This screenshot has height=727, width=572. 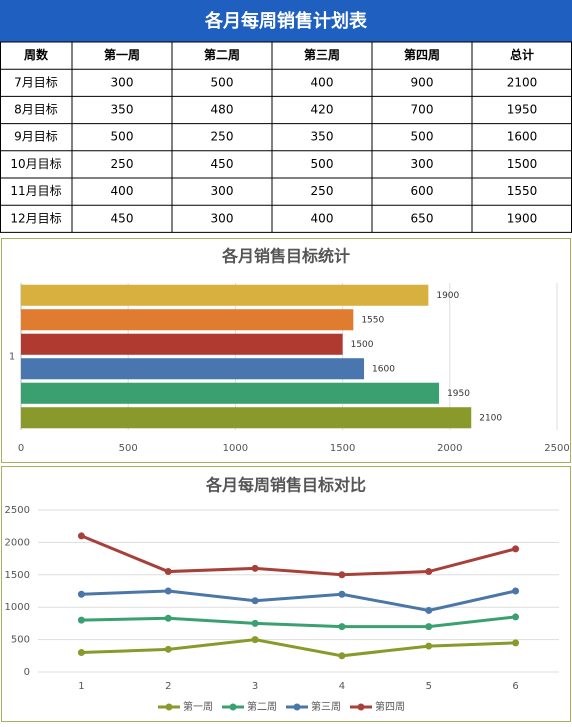 What do you see at coordinates (458, 394) in the screenshot?
I see `value-label: 1950` at bounding box center [458, 394].